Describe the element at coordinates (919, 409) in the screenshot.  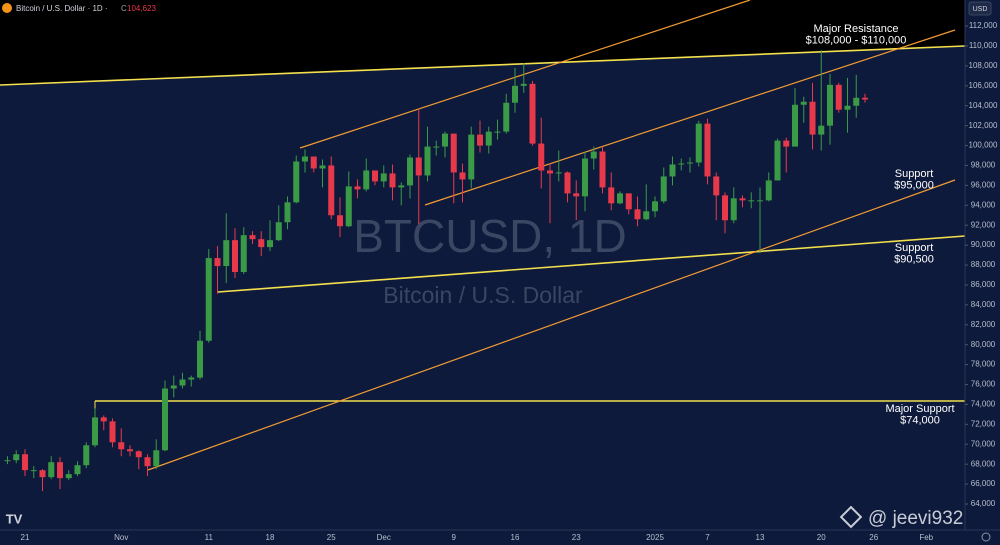
I see `annotation: Major Support` at that location.